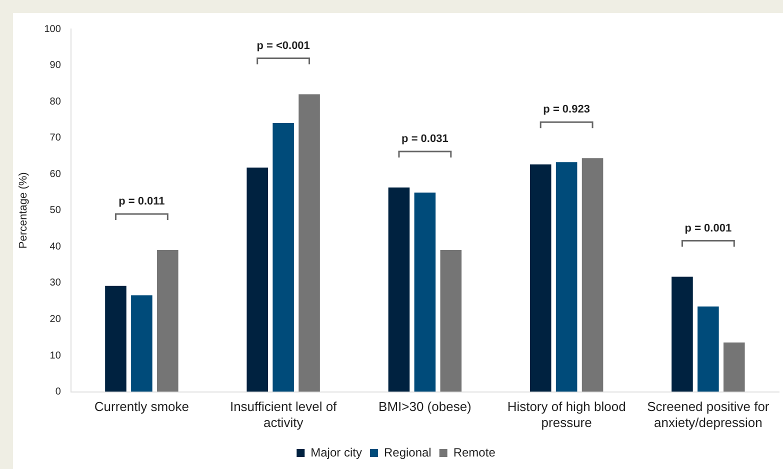 The height and width of the screenshot is (469, 783). What do you see at coordinates (58, 392) in the screenshot?
I see `y-tick-label: 0` at bounding box center [58, 392].